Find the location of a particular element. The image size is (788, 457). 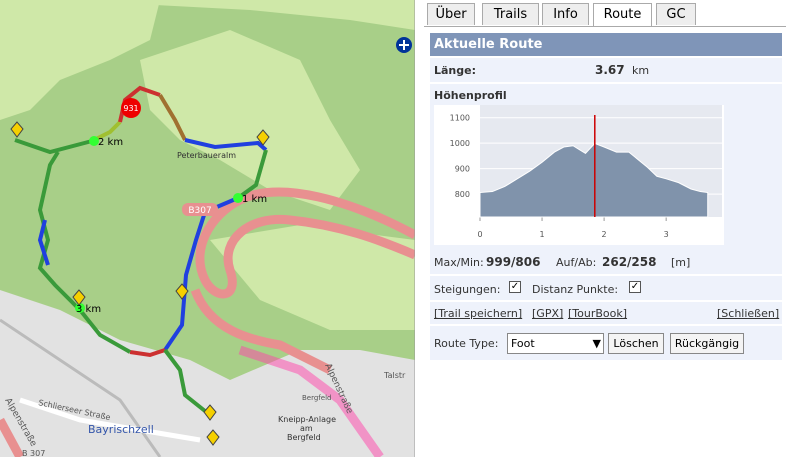

link: [GPX] is located at coordinates (548, 313).